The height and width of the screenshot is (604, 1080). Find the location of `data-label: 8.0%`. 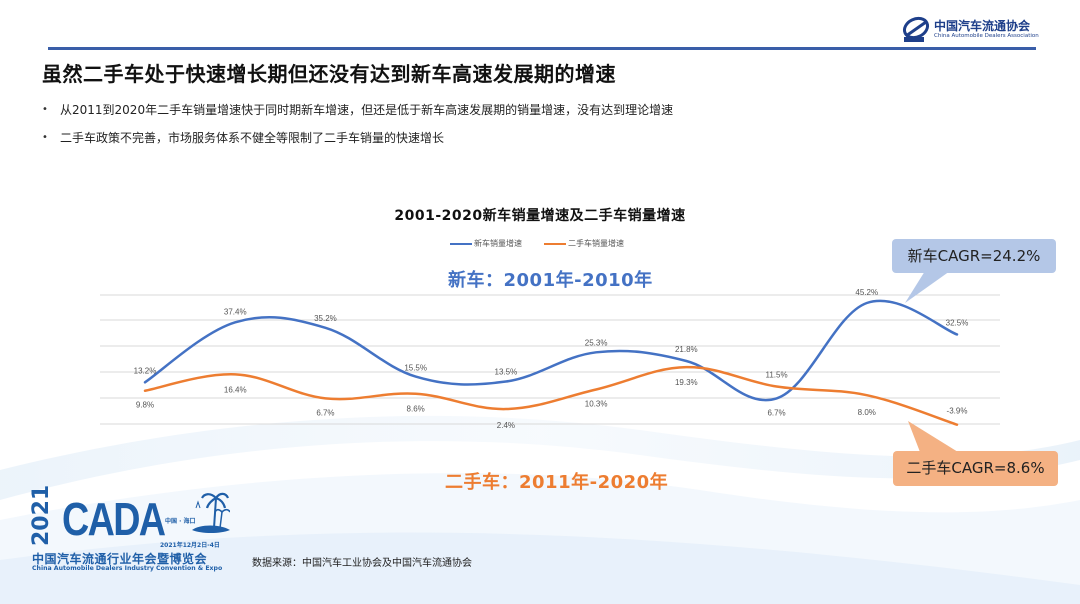

data-label: 8.0% is located at coordinates (867, 412).